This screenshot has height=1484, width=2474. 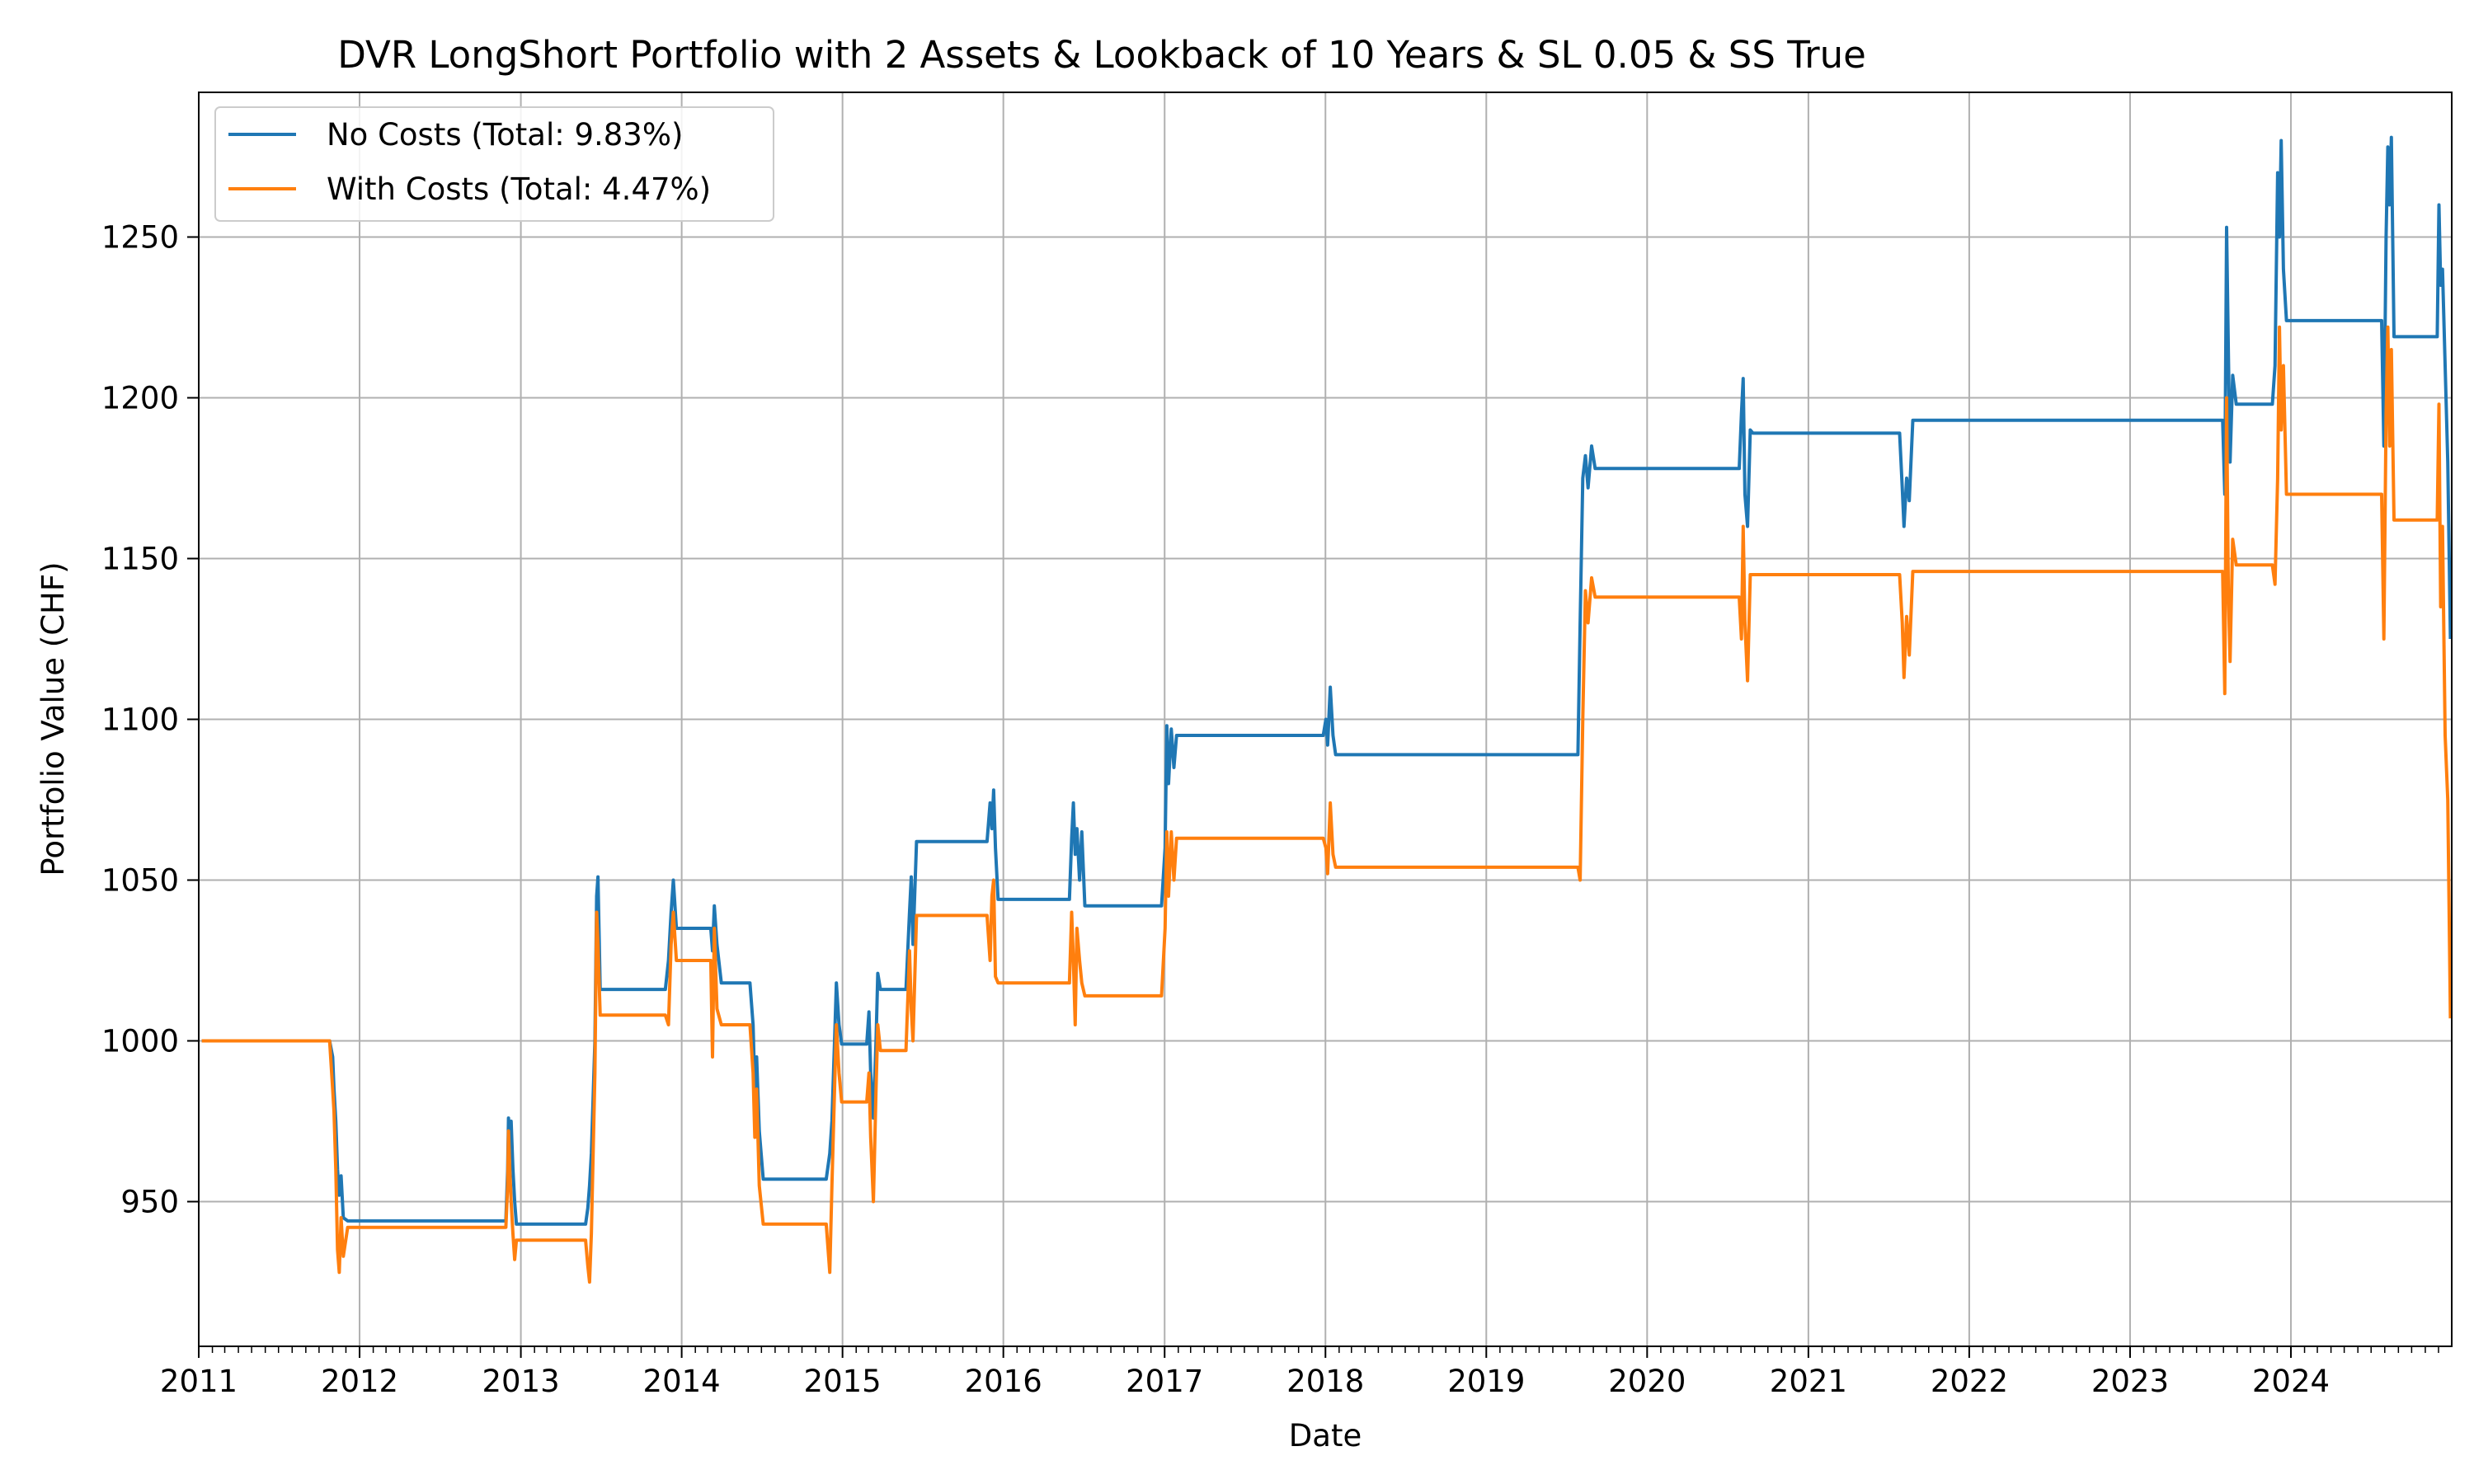 What do you see at coordinates (140, 398) in the screenshot?
I see `y-tick-label: 1200` at bounding box center [140, 398].